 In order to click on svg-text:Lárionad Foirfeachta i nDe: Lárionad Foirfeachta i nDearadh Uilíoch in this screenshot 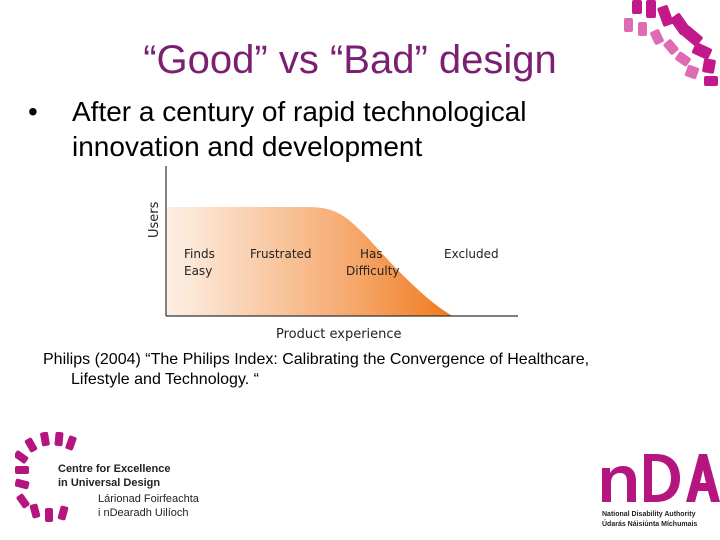, I will do `click(150, 506)`.